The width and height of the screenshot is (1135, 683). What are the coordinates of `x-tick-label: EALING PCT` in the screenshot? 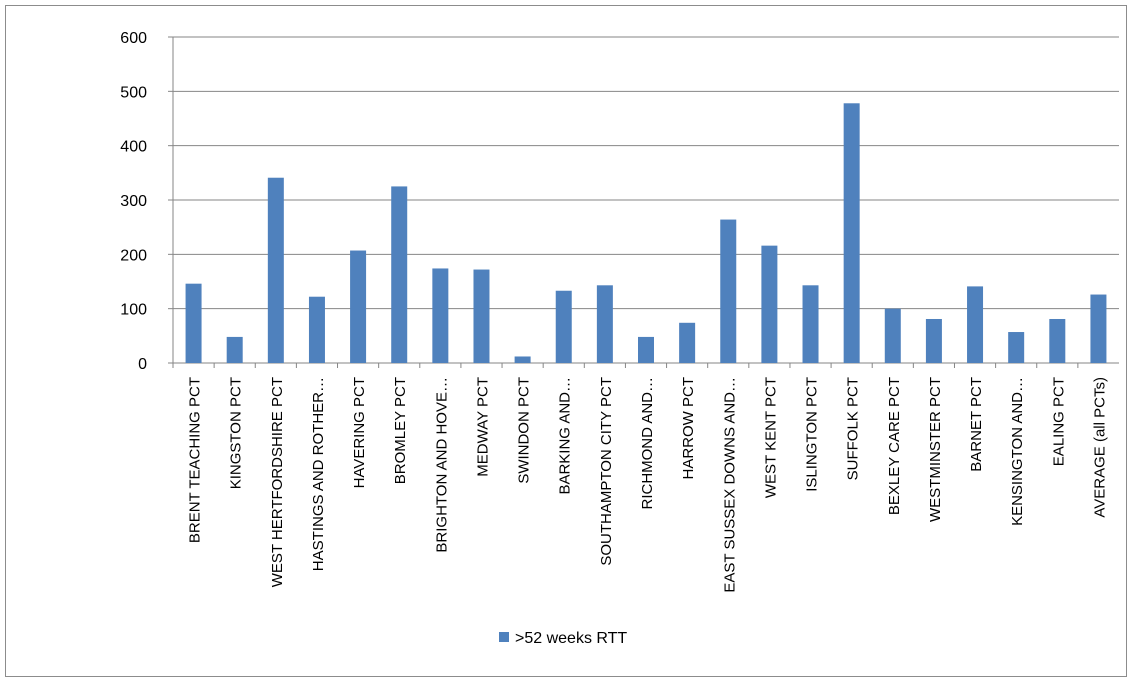 It's located at (1058, 421).